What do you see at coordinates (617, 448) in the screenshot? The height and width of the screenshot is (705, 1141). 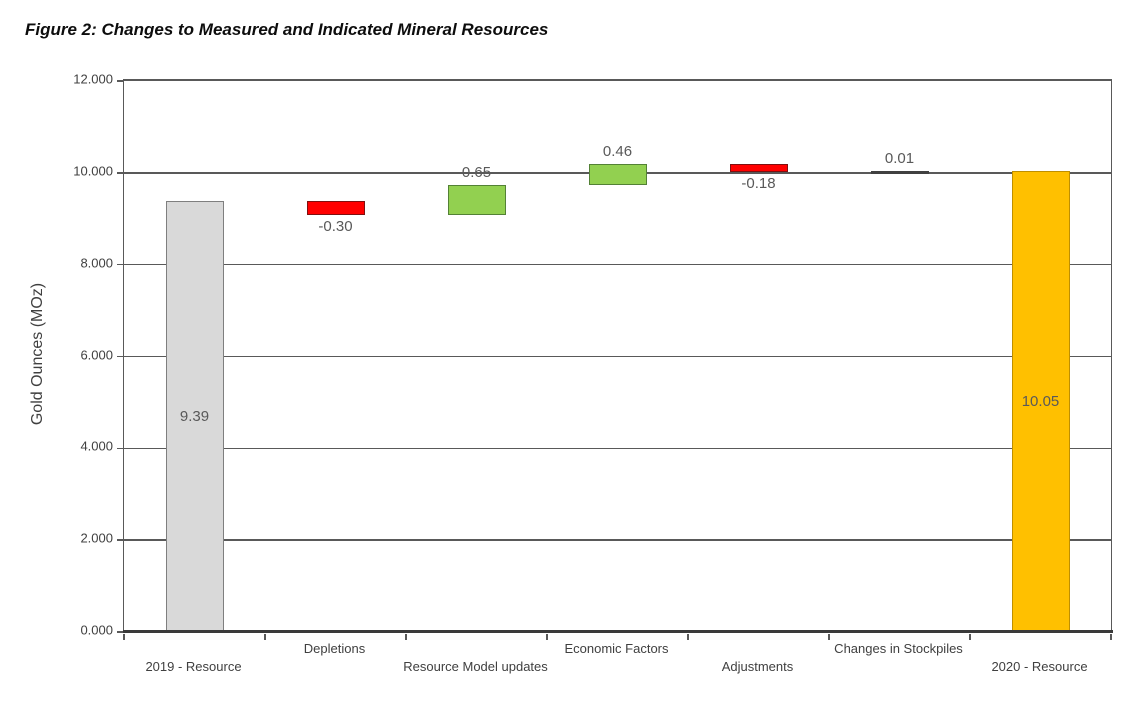 I see `gridline-4.000` at bounding box center [617, 448].